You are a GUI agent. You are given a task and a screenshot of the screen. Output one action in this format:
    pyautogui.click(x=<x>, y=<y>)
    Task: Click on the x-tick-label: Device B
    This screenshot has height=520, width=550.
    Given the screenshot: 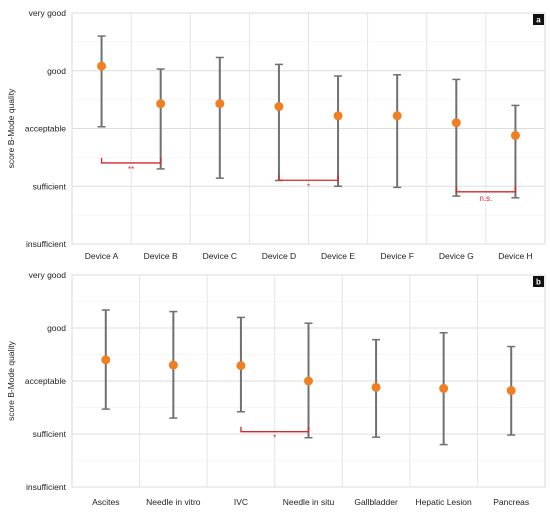 What is the action you would take?
    pyautogui.click(x=161, y=256)
    